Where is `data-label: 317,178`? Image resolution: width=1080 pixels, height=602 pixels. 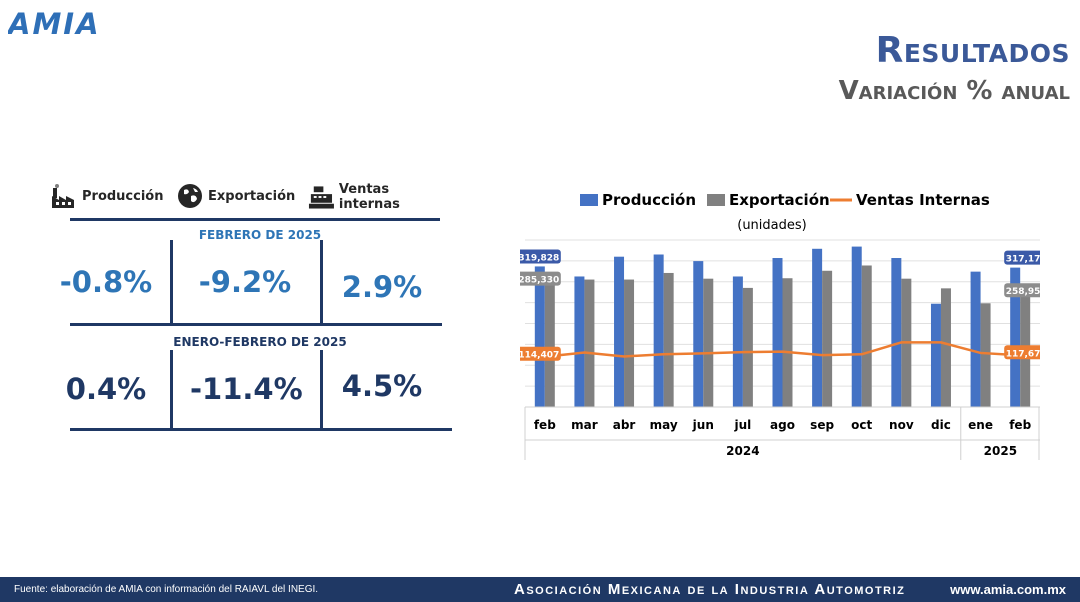 data-label: 317,178 is located at coordinates (1023, 260).